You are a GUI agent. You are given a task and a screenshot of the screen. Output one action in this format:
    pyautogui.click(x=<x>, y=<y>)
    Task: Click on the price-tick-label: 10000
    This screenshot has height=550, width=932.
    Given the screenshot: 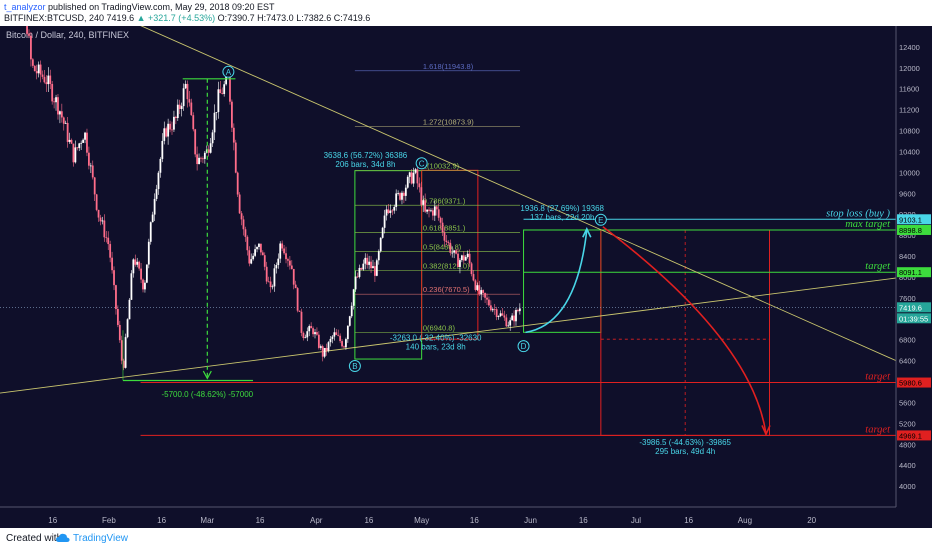 What is the action you would take?
    pyautogui.click(x=909, y=172)
    